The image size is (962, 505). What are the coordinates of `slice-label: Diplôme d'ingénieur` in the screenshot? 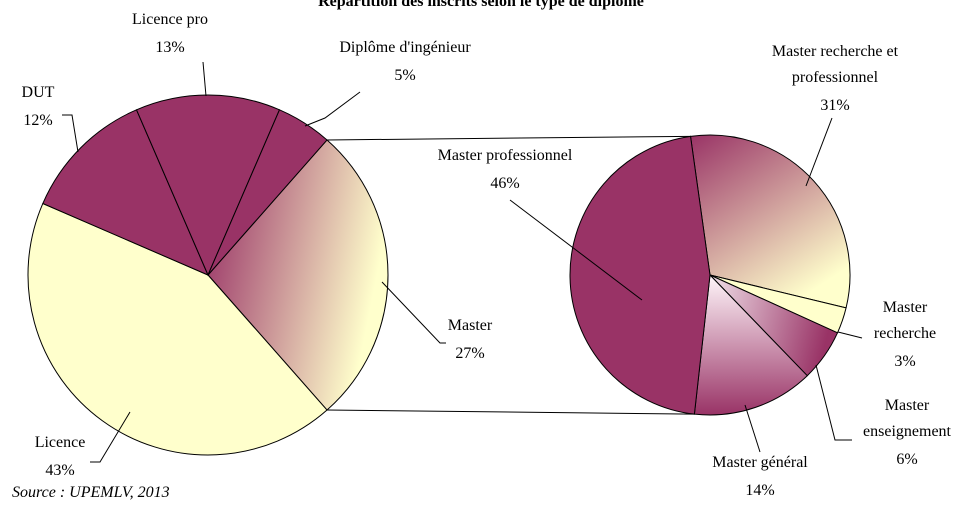 It's located at (405, 47).